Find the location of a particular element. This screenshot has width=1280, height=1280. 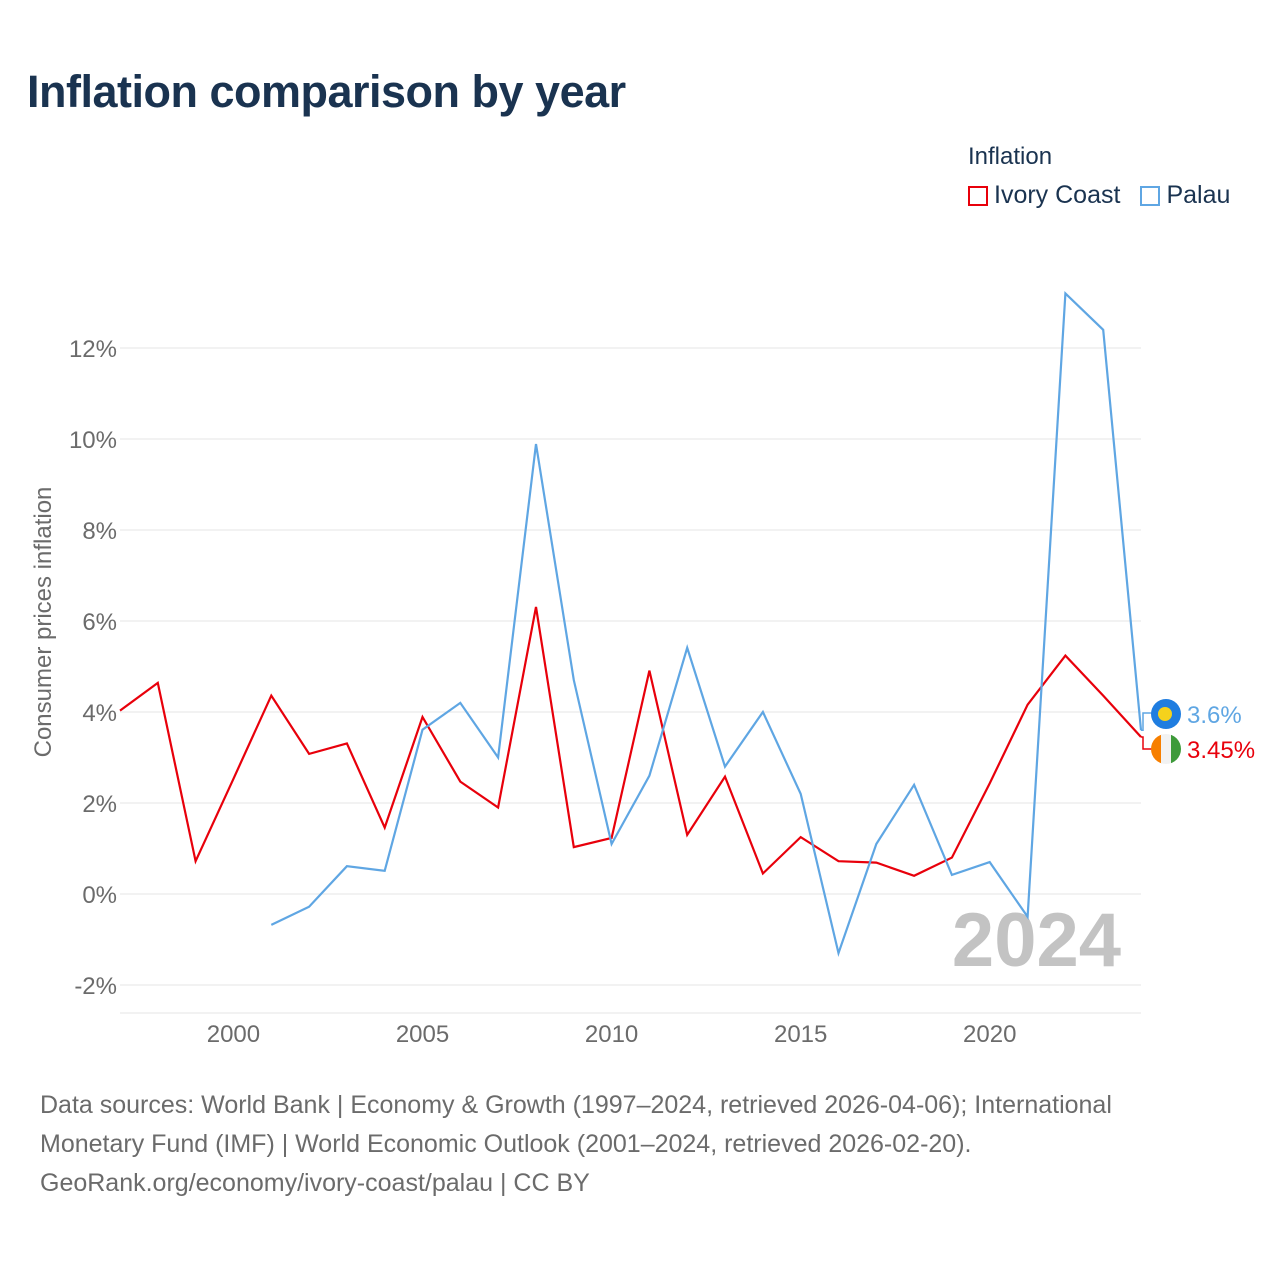

x-tick-label: 2010 is located at coordinates (611, 1034).